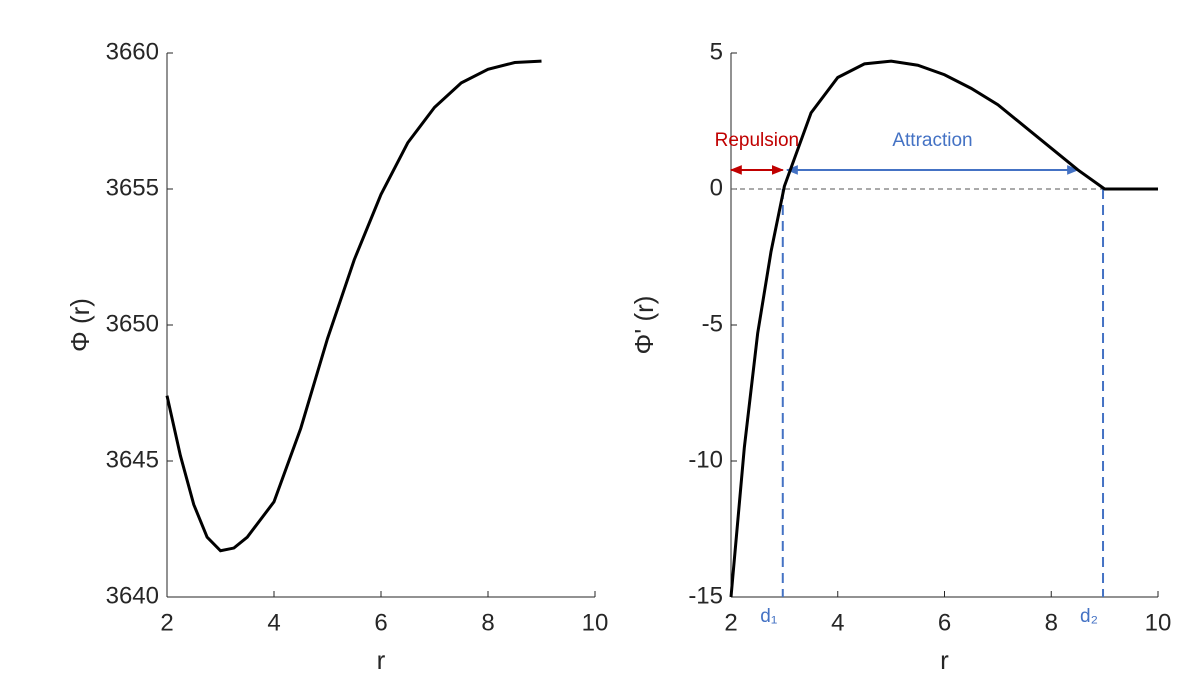 The image size is (1182, 678). Describe the element at coordinates (80, 325) in the screenshot. I see `y-axis-label: Φ (r)` at that location.